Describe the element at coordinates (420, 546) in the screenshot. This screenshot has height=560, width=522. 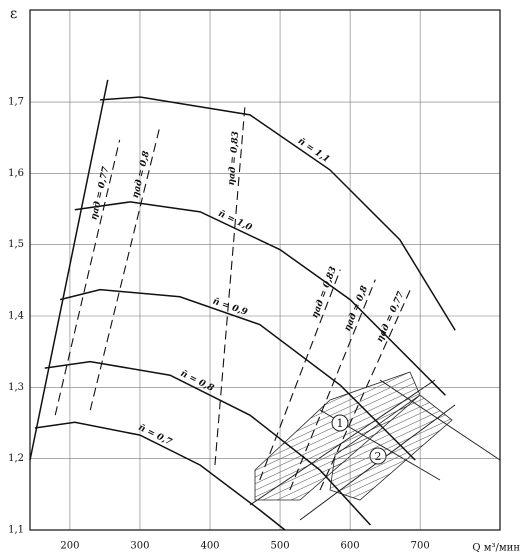
I see `x-tick-label: 700` at that location.